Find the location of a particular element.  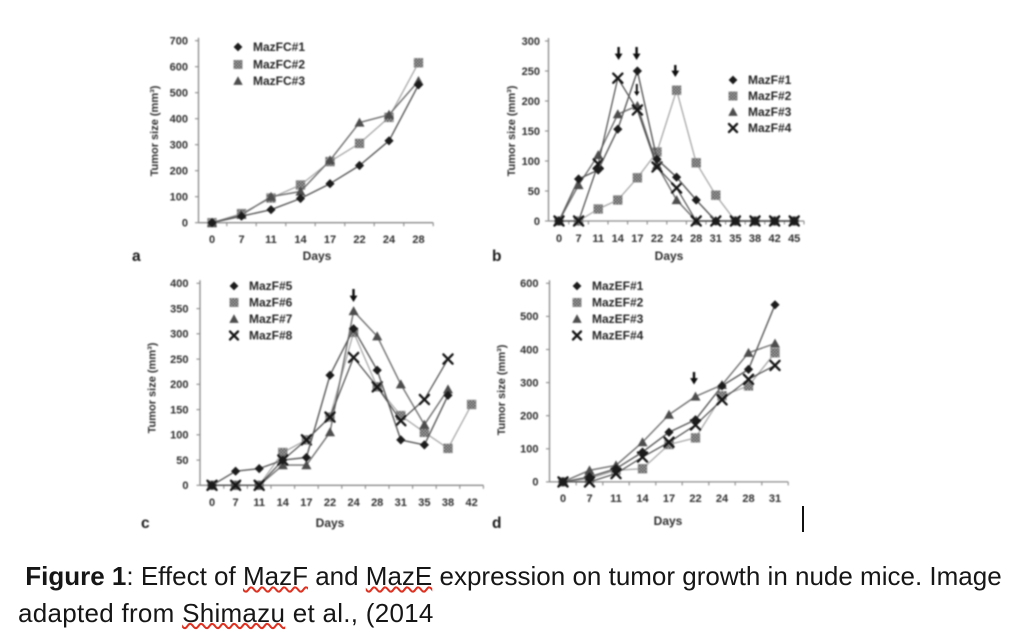

svg-text: MazEF#4 is located at coordinates (618, 336).